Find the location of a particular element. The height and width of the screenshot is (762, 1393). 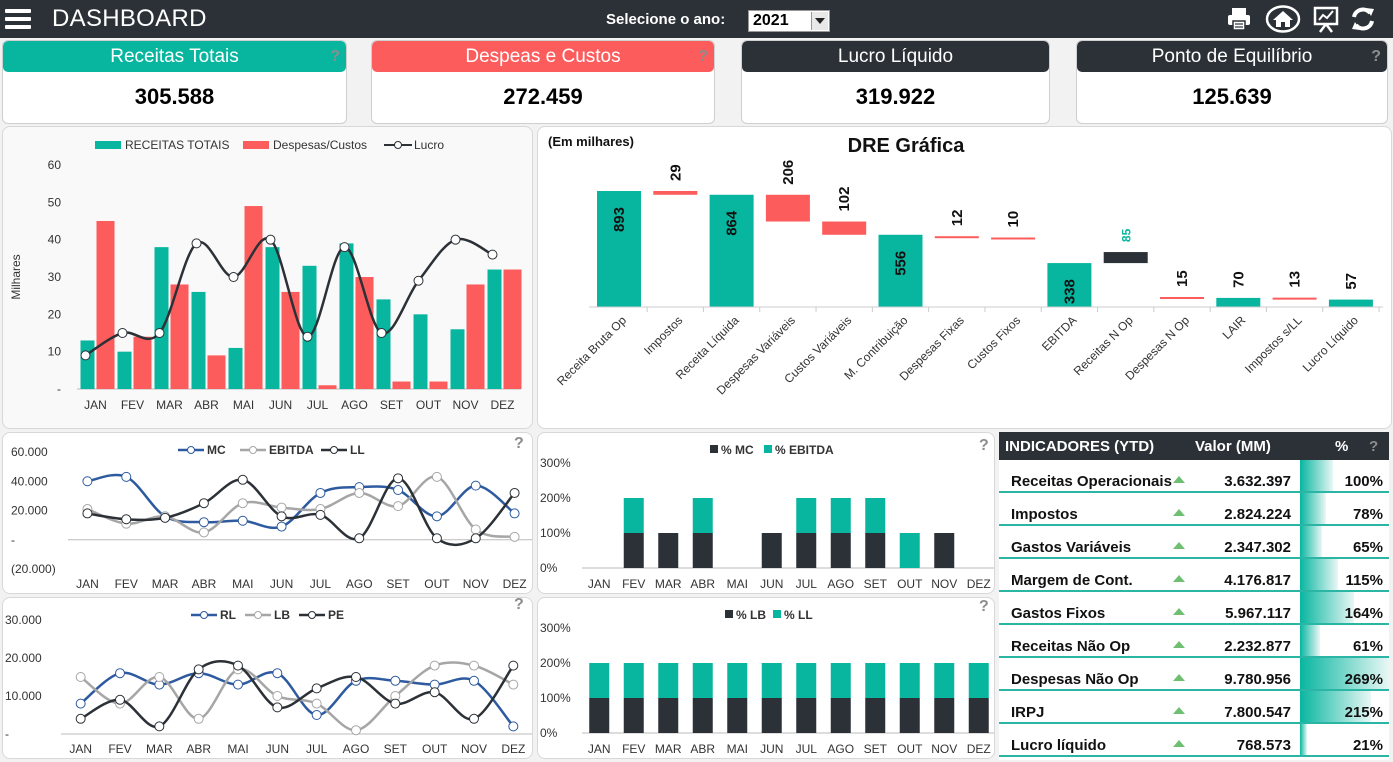

dre-data-label: 12 is located at coordinates (957, 218).